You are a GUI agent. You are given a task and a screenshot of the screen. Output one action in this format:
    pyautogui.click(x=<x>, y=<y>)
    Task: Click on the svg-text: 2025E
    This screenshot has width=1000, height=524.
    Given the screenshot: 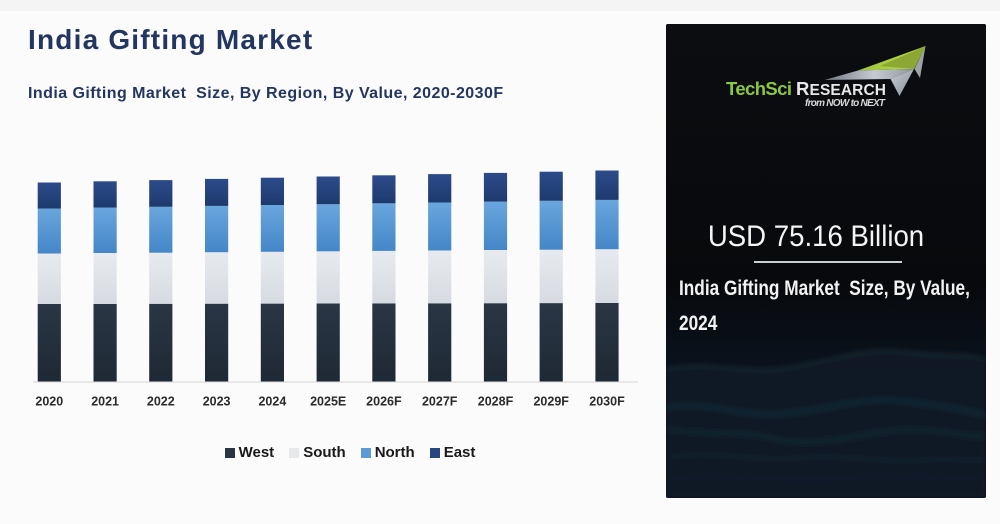 What is the action you would take?
    pyautogui.click(x=328, y=402)
    